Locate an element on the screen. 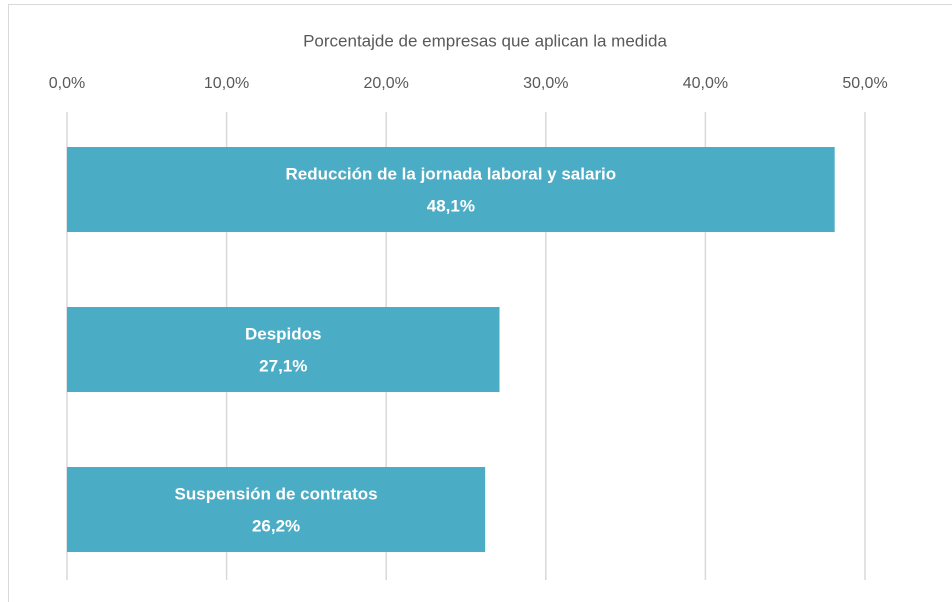  x-tick-label: 40,0% is located at coordinates (705, 83).